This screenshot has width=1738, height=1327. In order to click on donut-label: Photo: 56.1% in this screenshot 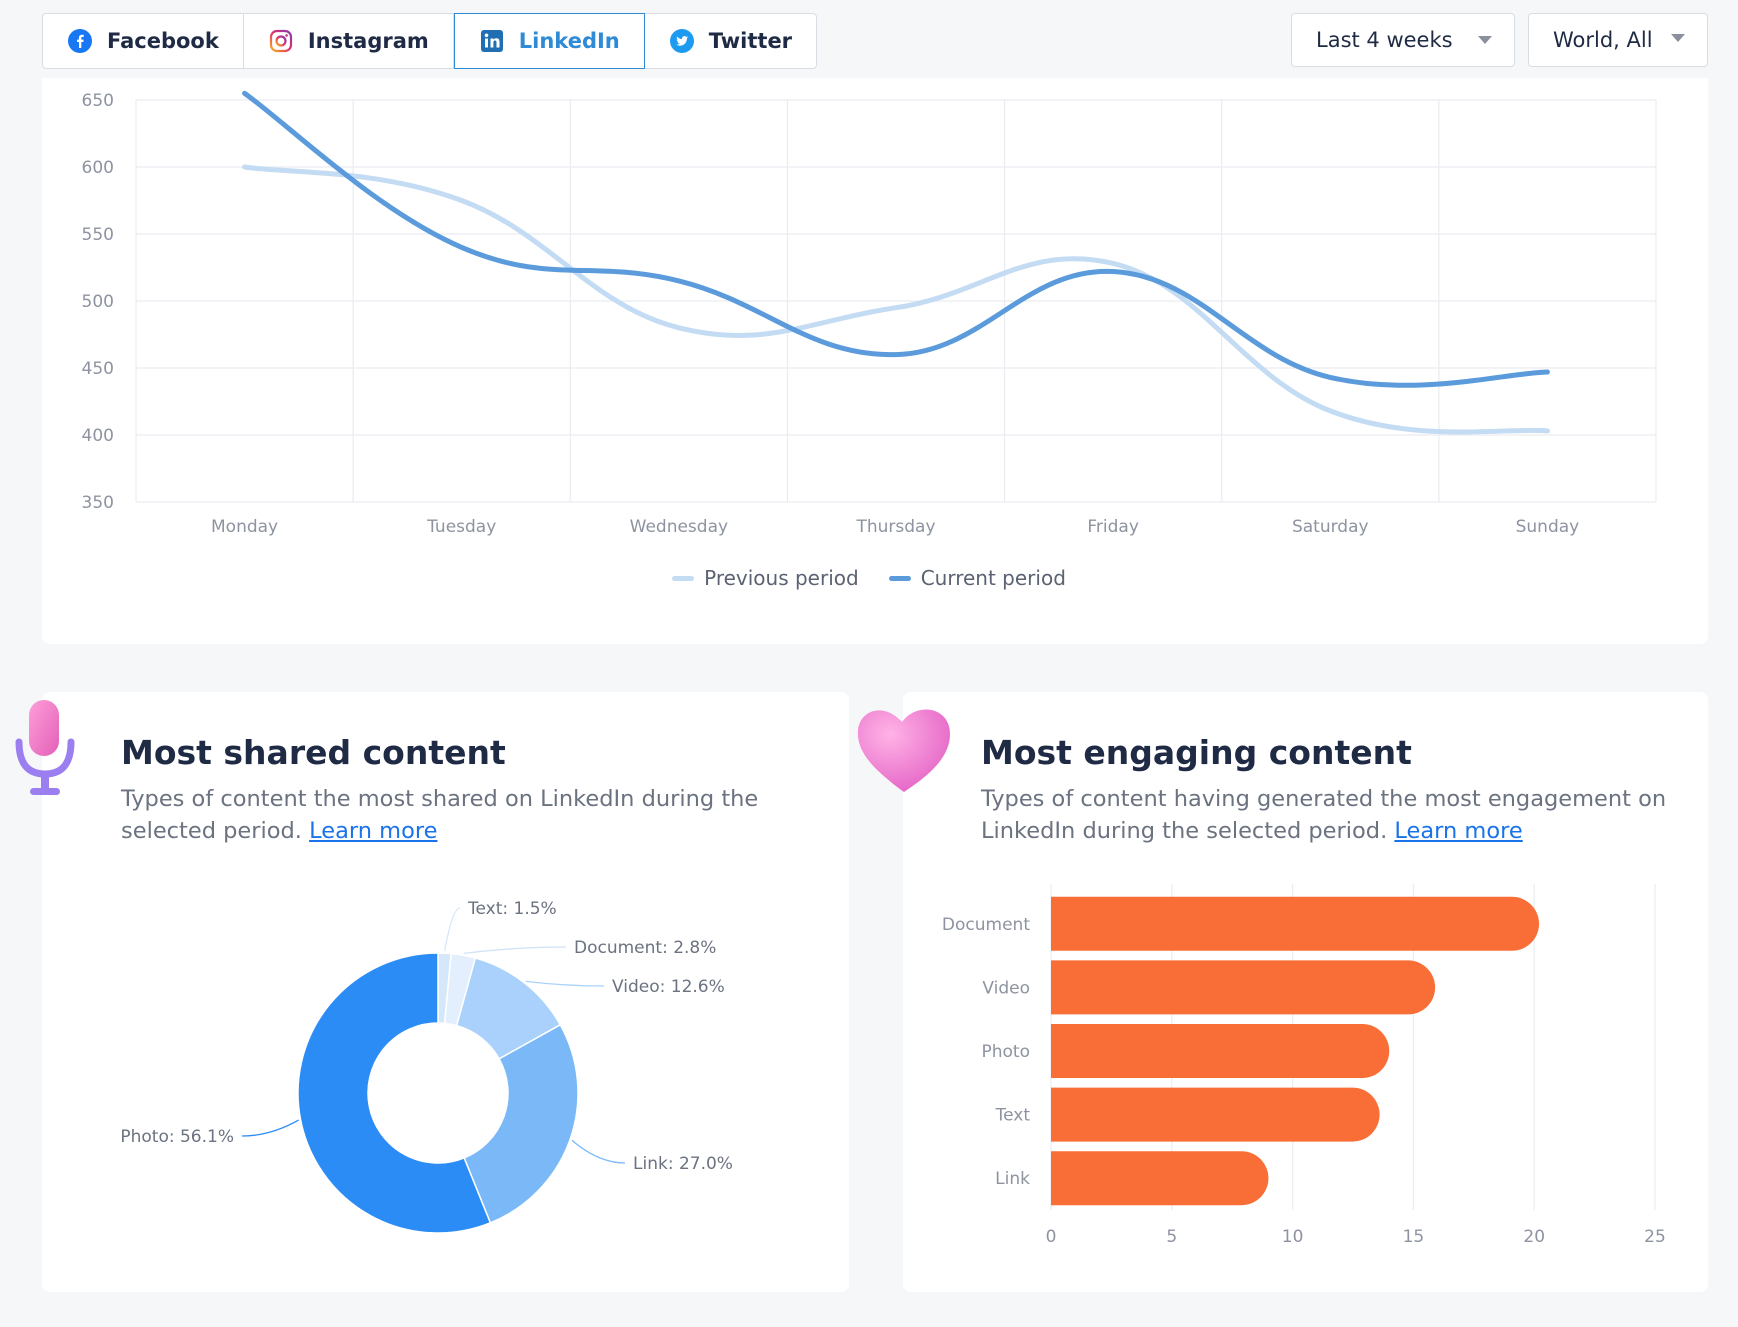, I will do `click(177, 1137)`.